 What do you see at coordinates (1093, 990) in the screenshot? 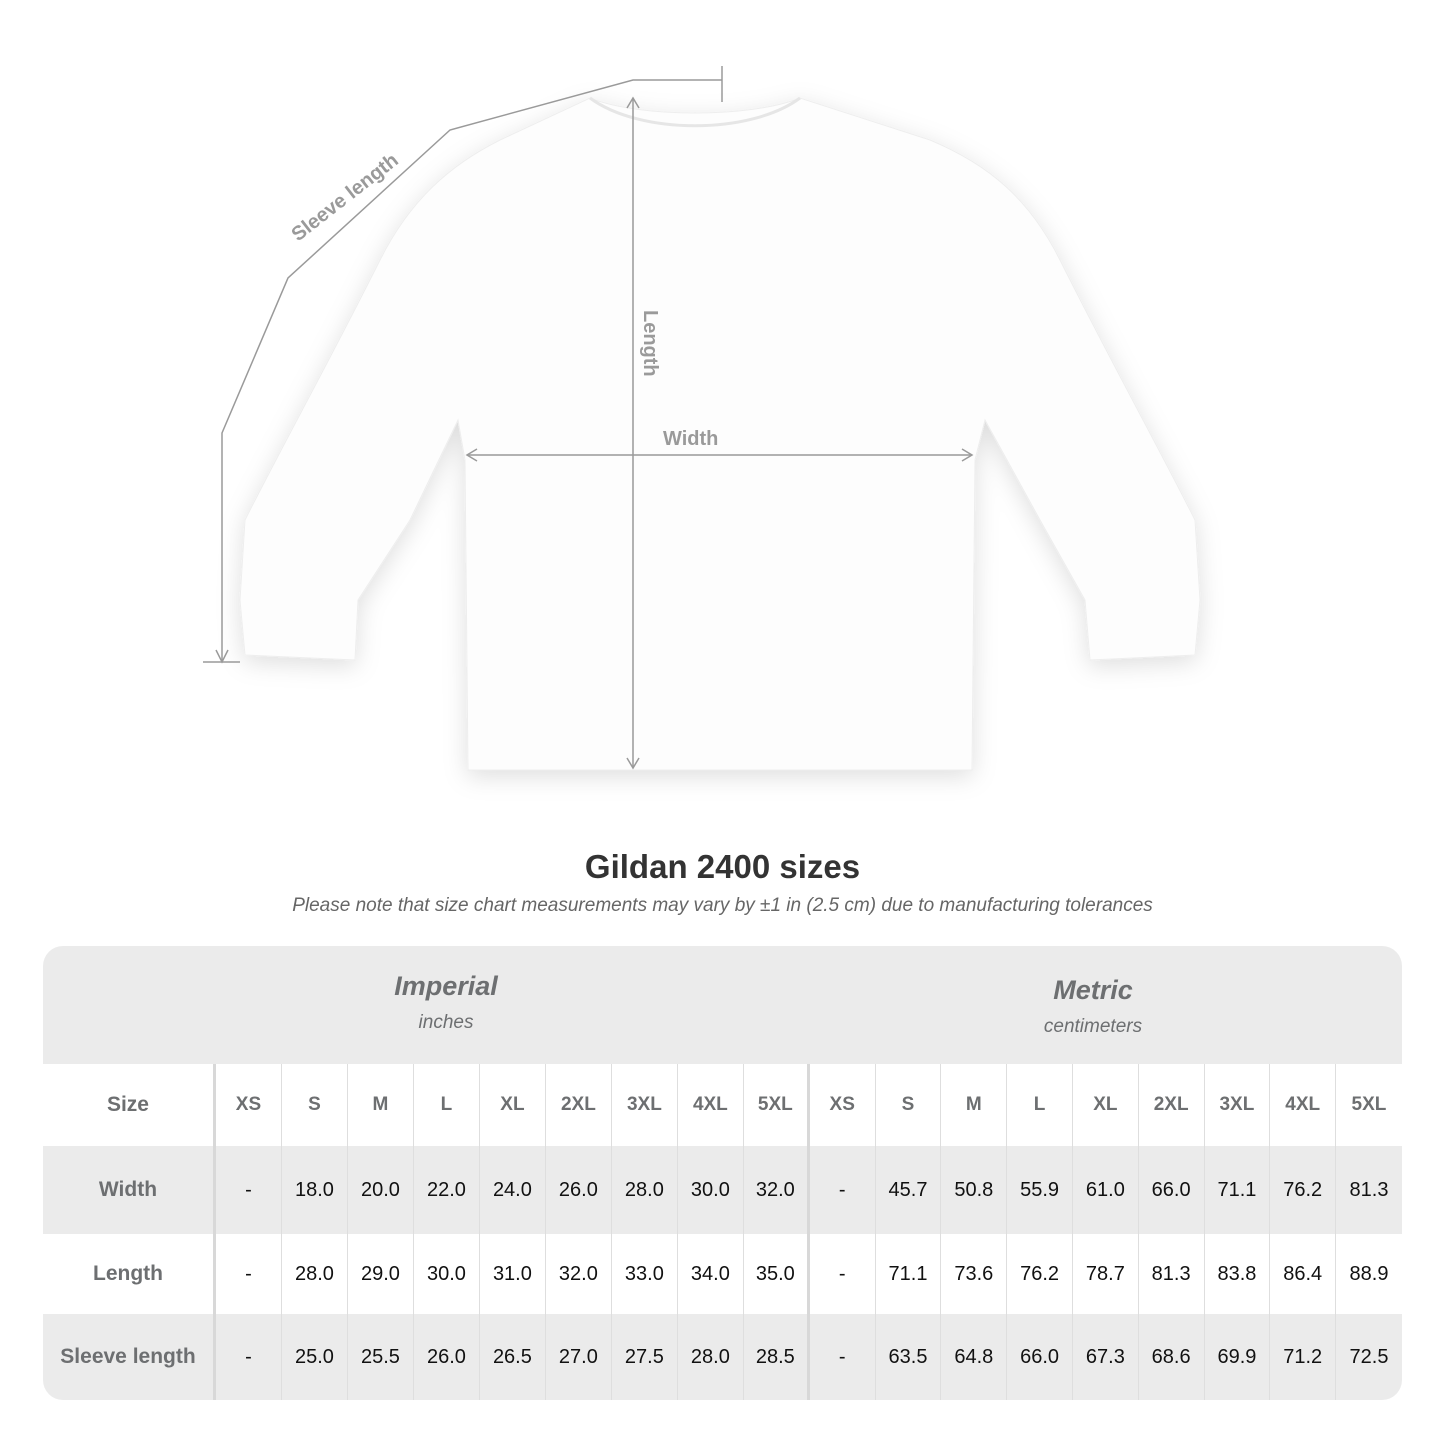
I see `metric-title: Metric` at bounding box center [1093, 990].